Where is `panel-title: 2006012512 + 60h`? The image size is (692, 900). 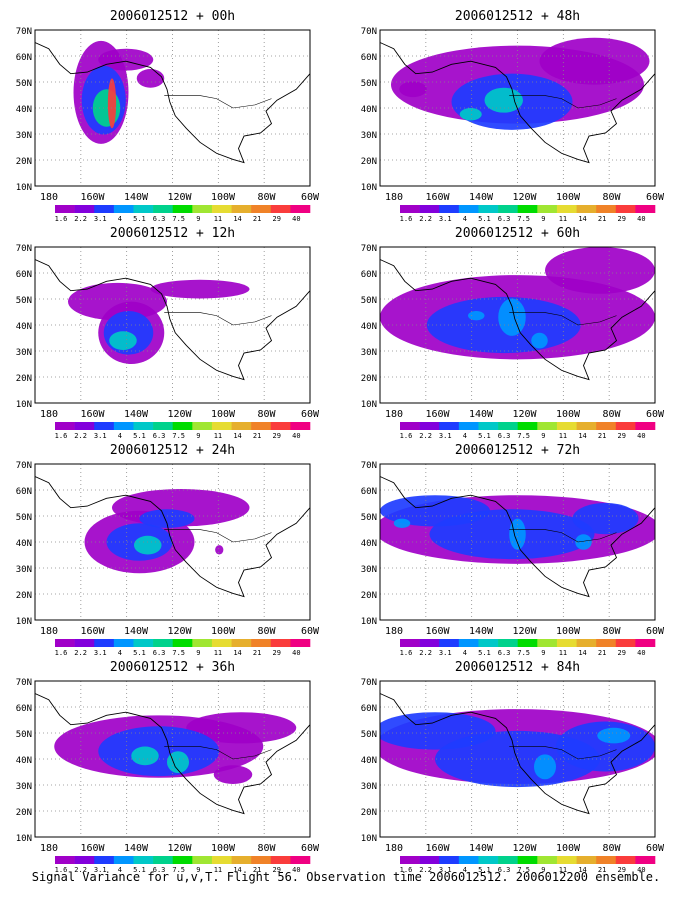
panel-title: 2006012512 + 60h is located at coordinates (517, 233).